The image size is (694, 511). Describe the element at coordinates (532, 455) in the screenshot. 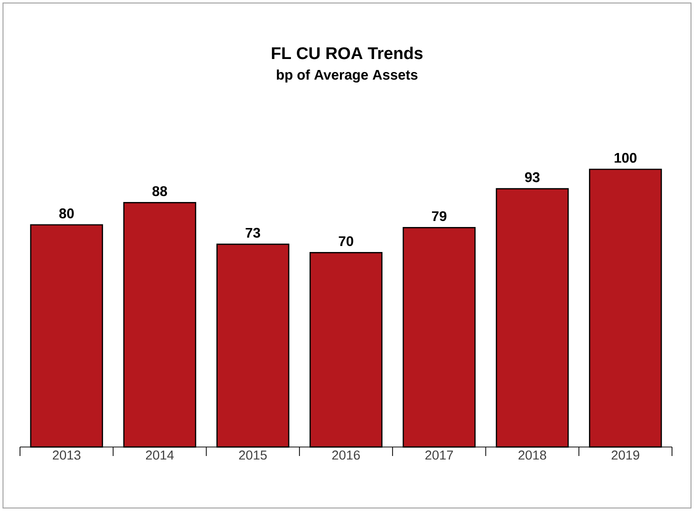

I see `x-tick-label: 2018` at that location.